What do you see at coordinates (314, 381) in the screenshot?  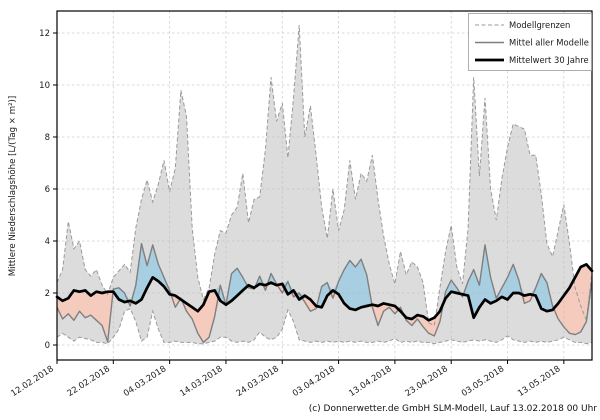 I see `svg-text: 03.04.2018` at bounding box center [314, 381].